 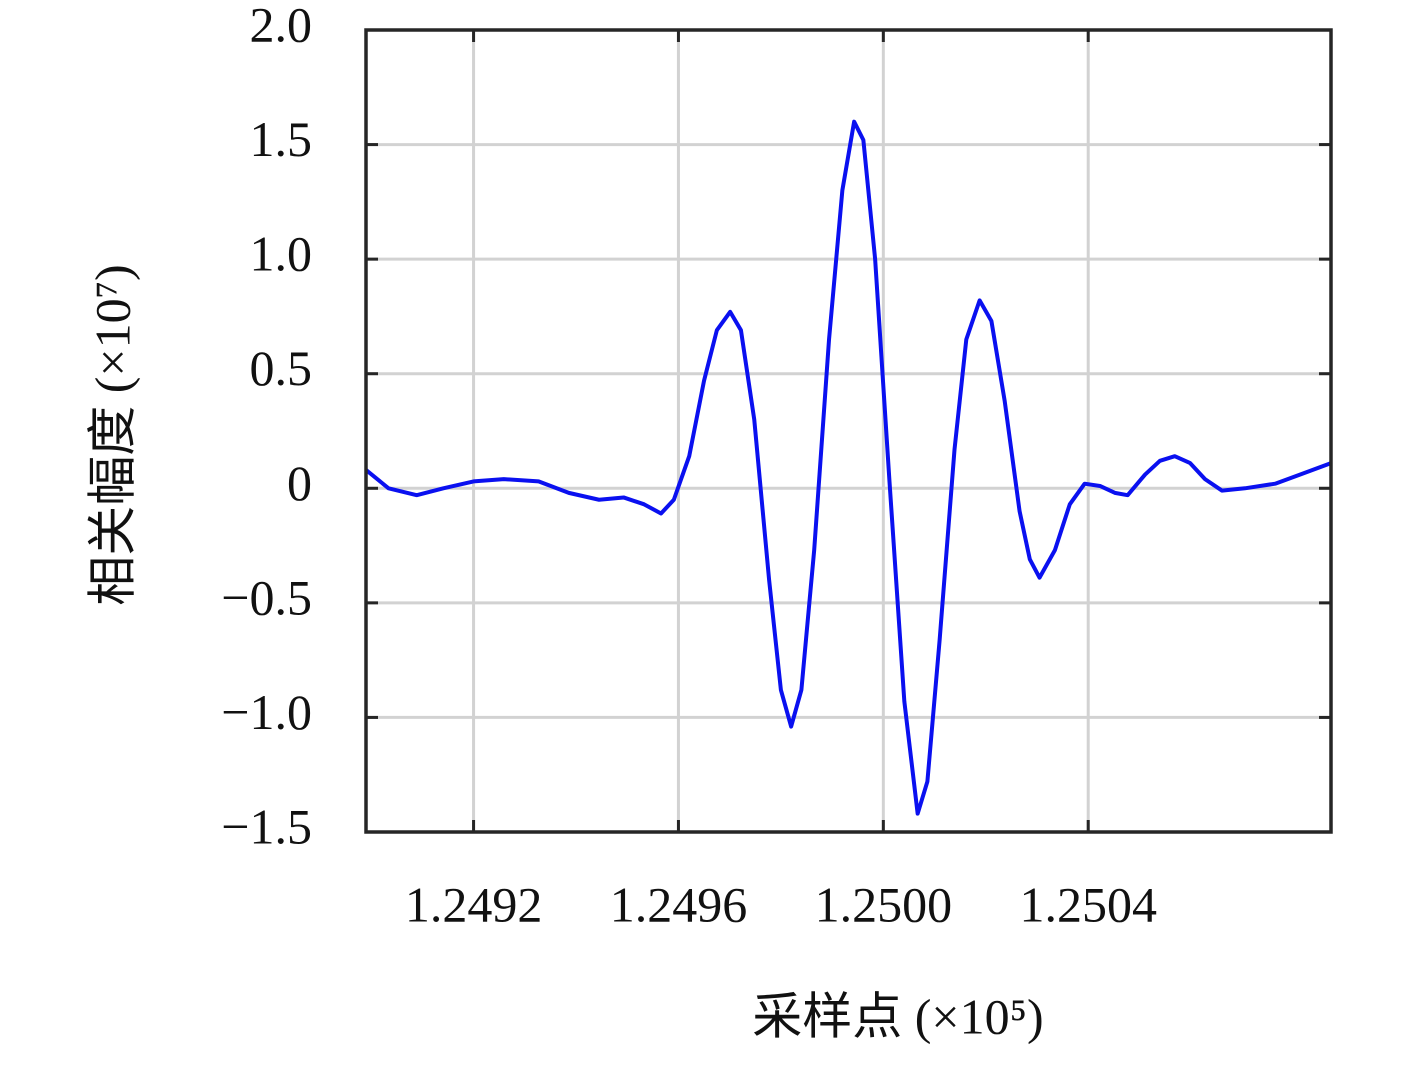 What do you see at coordinates (281, 139) in the screenshot?
I see `y-tick-label: 1.5` at bounding box center [281, 139].